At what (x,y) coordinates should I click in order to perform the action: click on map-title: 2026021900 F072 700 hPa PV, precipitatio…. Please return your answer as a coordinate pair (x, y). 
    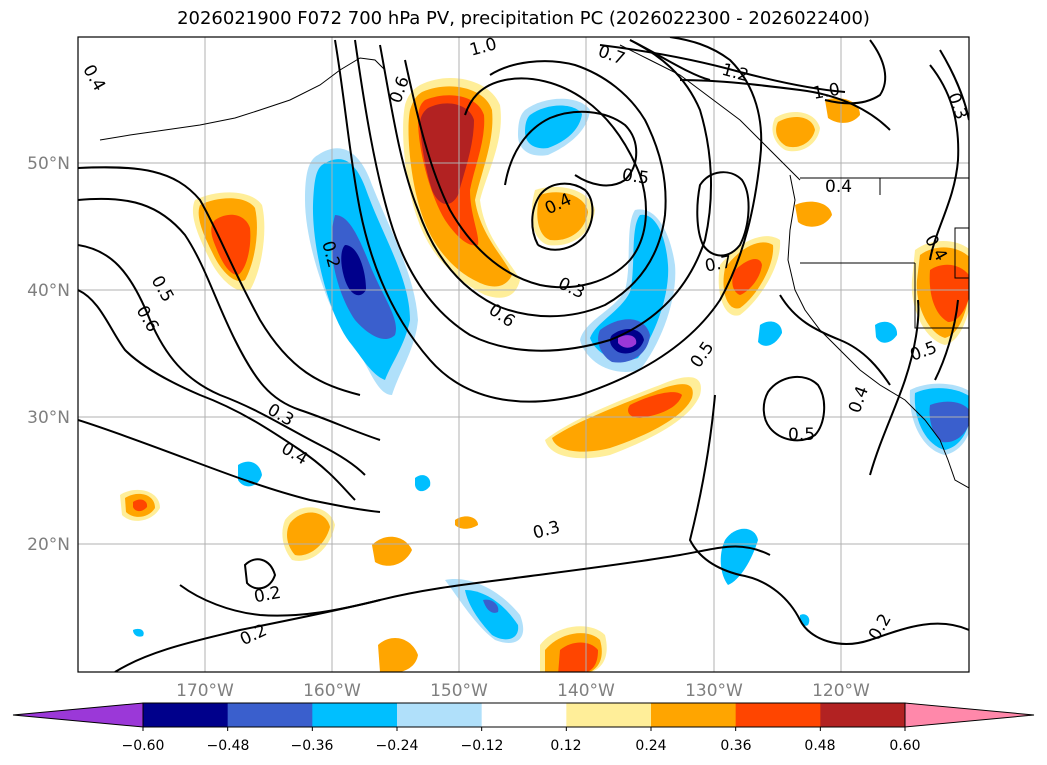
    Looking at the image, I should click on (523, 18).